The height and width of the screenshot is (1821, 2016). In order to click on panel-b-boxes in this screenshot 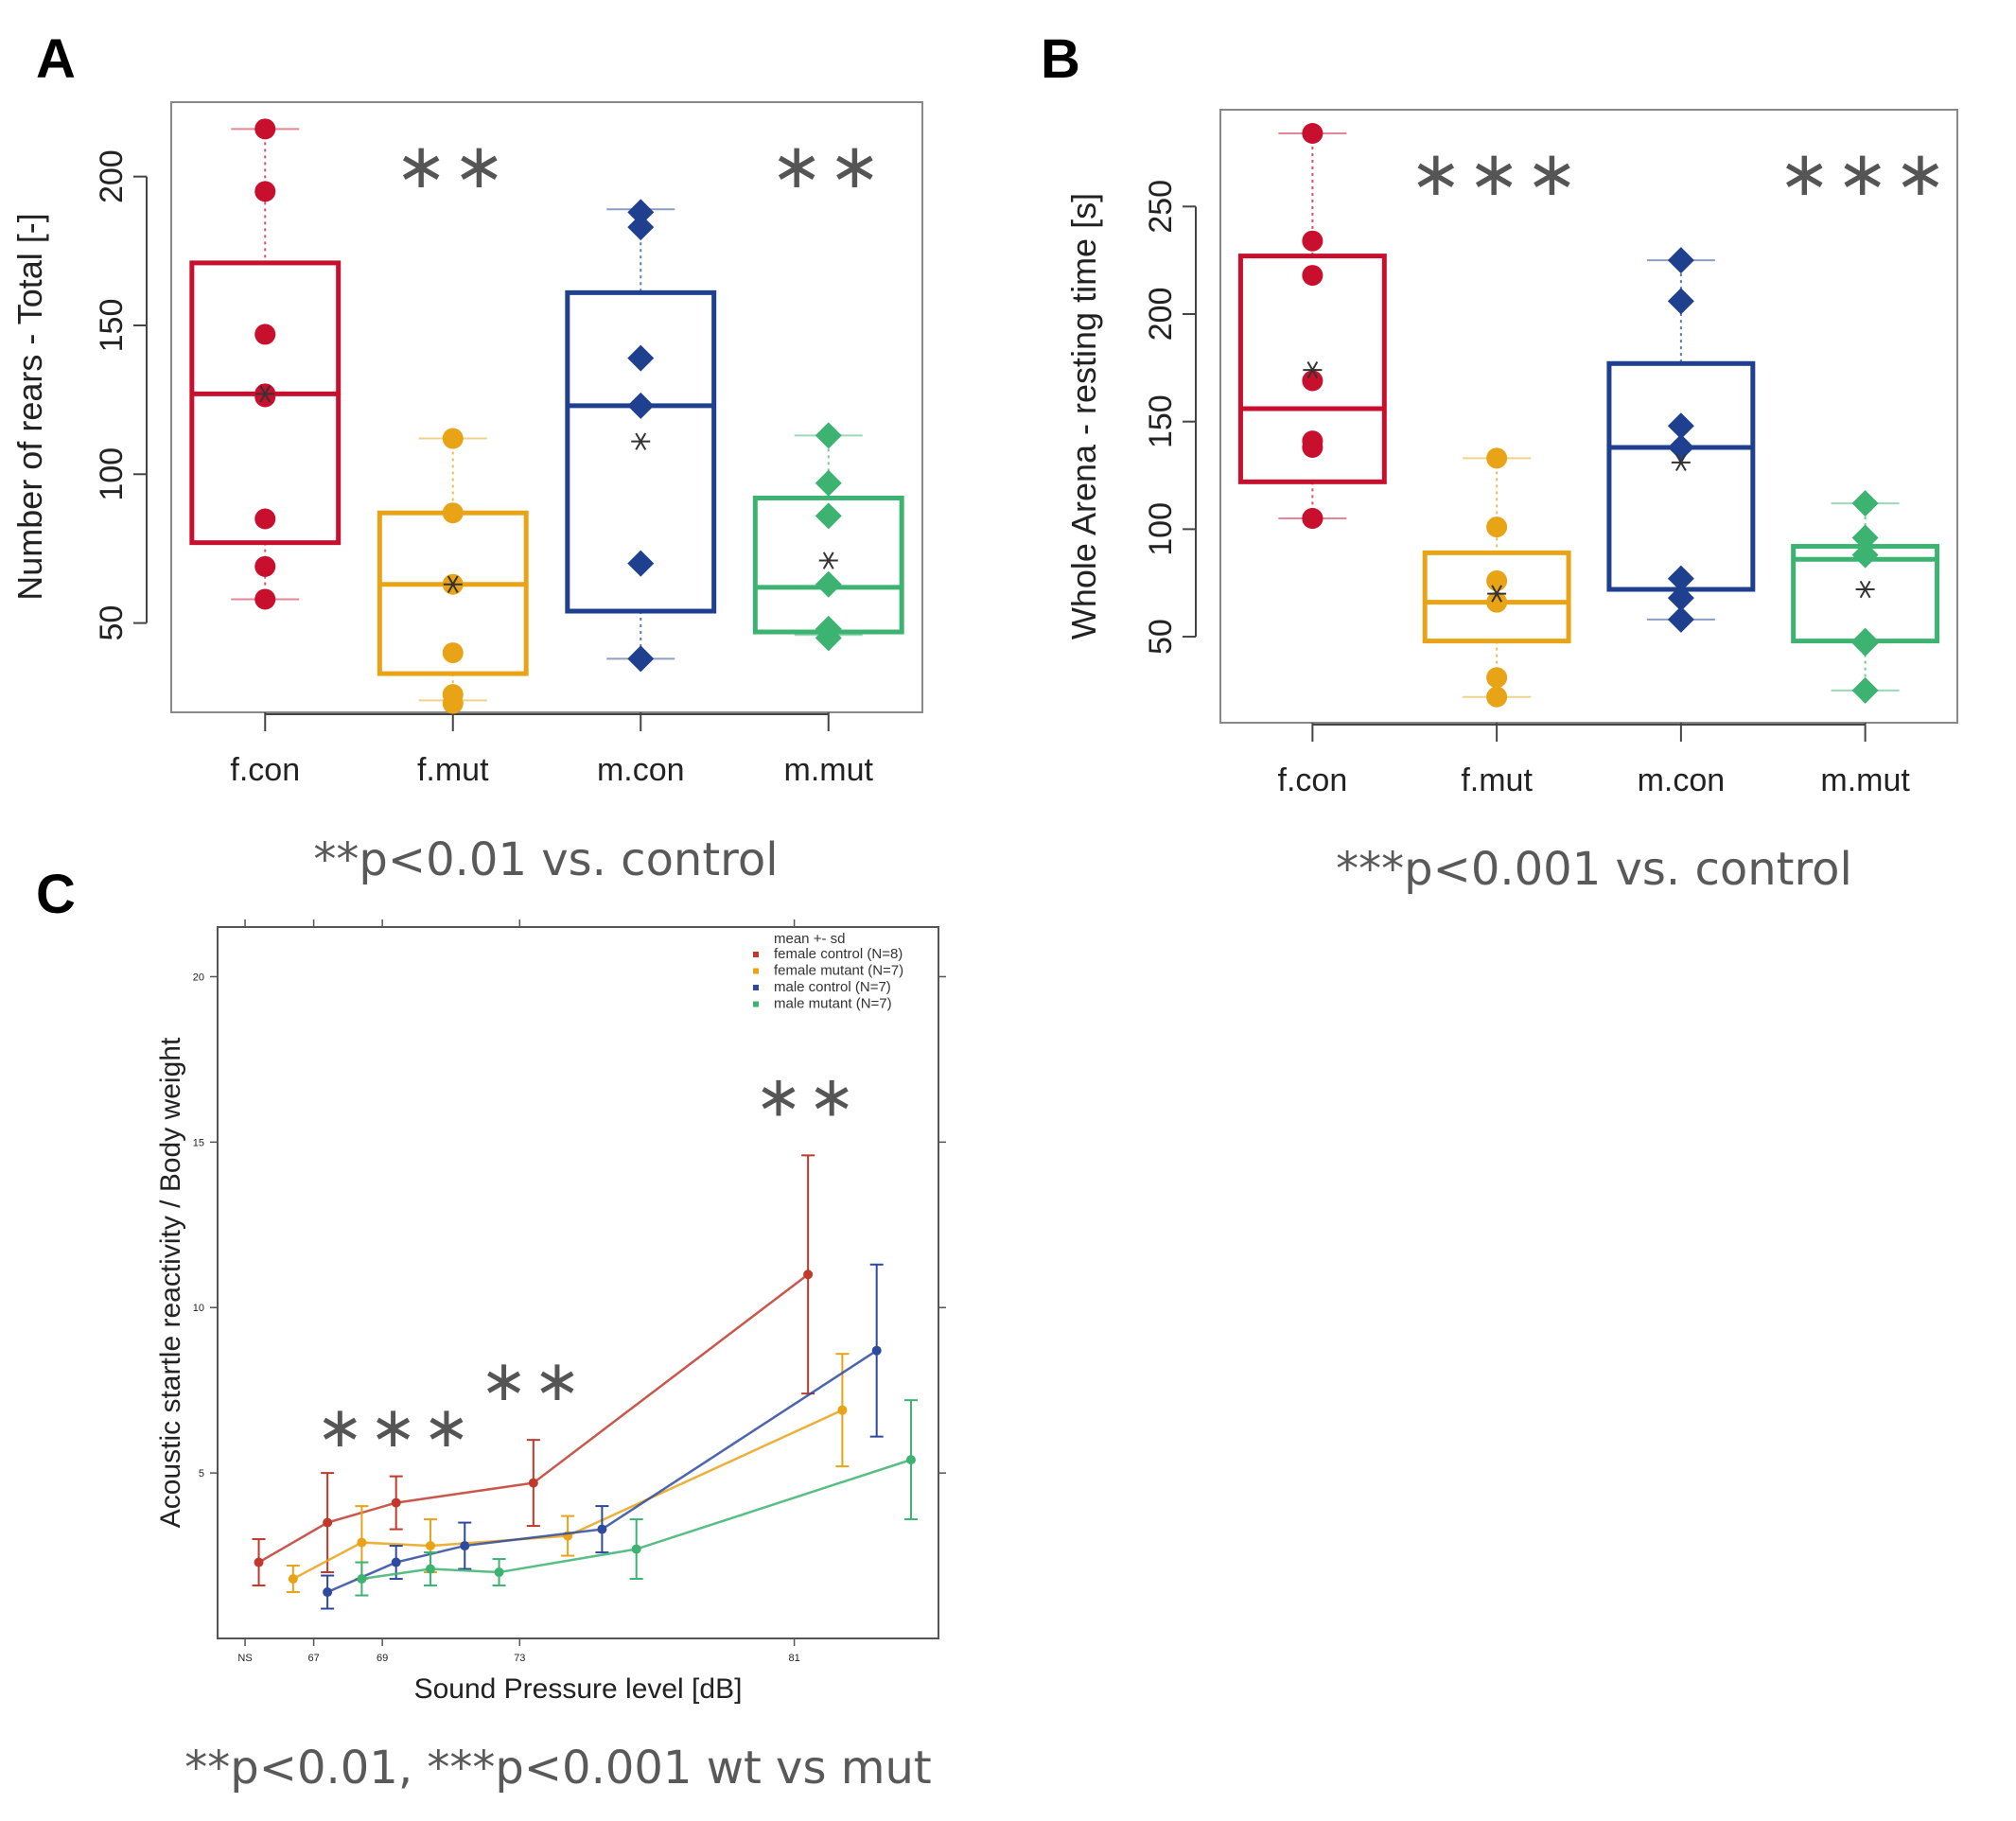, I will do `click(1588, 416)`.